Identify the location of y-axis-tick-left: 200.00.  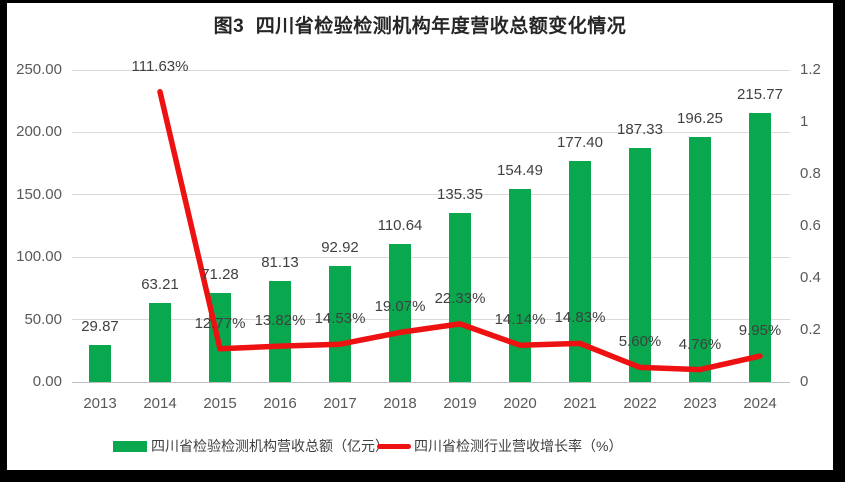
(39, 132).